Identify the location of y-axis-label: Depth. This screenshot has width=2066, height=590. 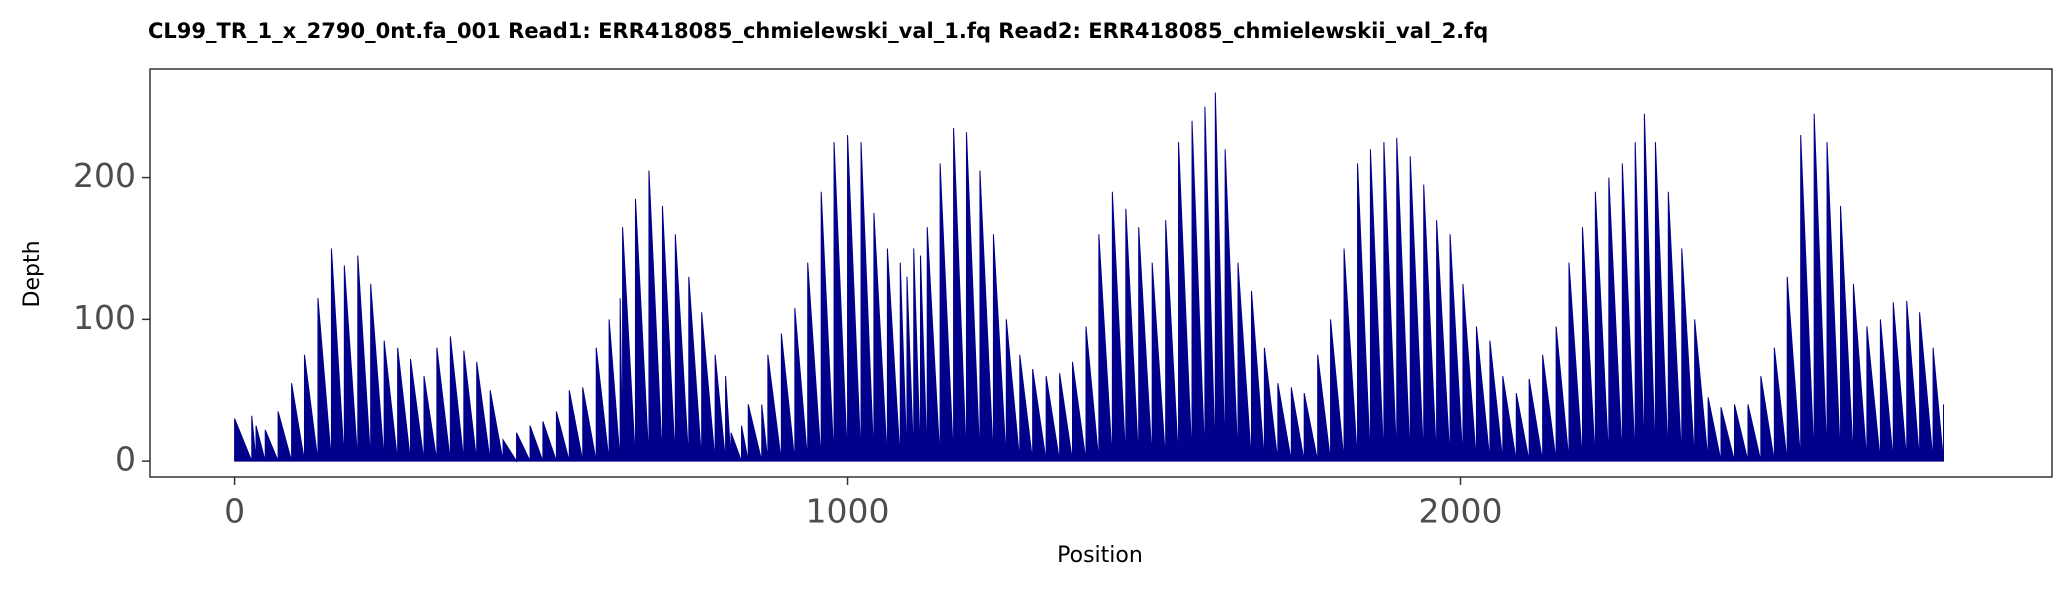
(32, 273).